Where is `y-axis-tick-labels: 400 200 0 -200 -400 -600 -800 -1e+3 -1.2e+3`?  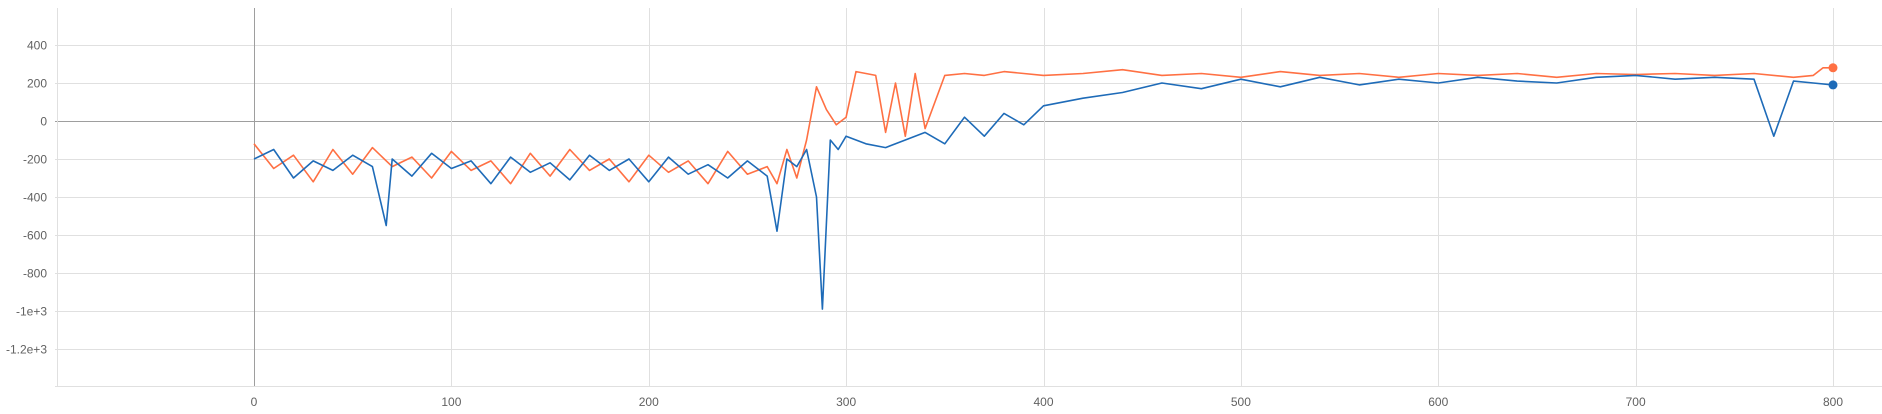
y-axis-tick-labels: 400 200 0 -200 -400 -600 -800 -1e+3 -1.2e+3 is located at coordinates (26, 198).